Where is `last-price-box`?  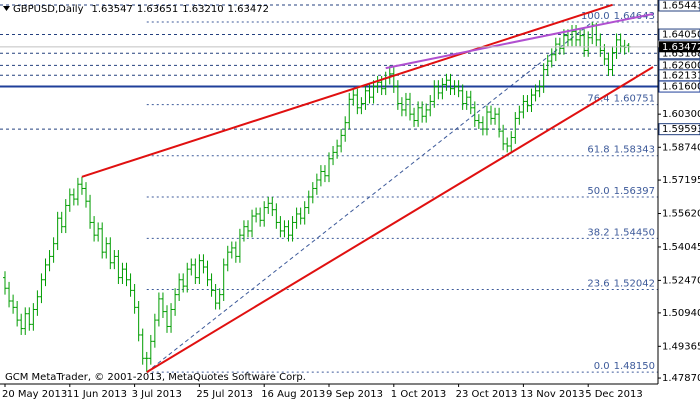
last-price-box is located at coordinates (679, 47).